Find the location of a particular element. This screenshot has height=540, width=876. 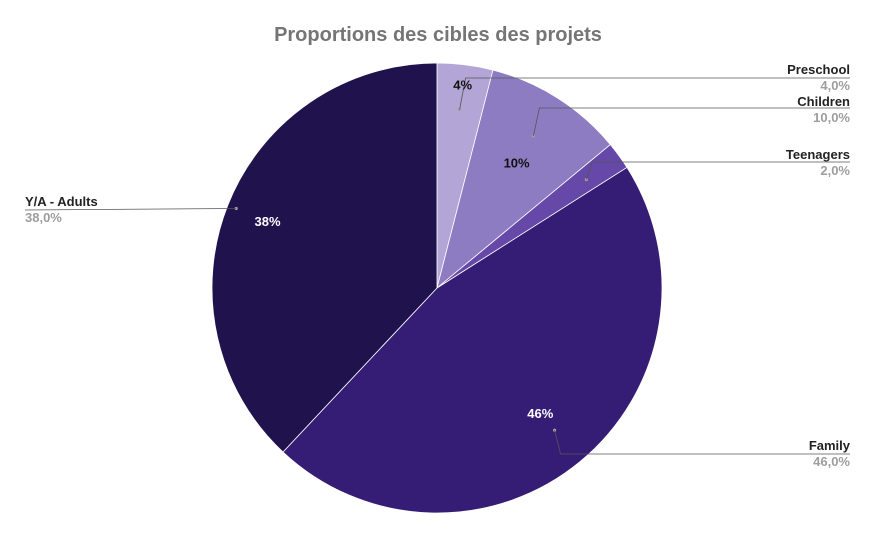

callout-value-preschool: 4,0% is located at coordinates (835, 85).